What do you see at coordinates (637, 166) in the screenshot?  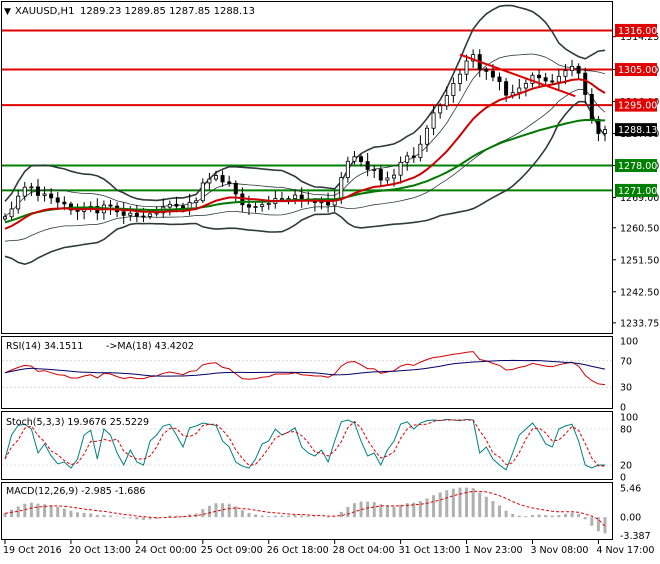 I see `level-price-label: 1278.00` at bounding box center [637, 166].